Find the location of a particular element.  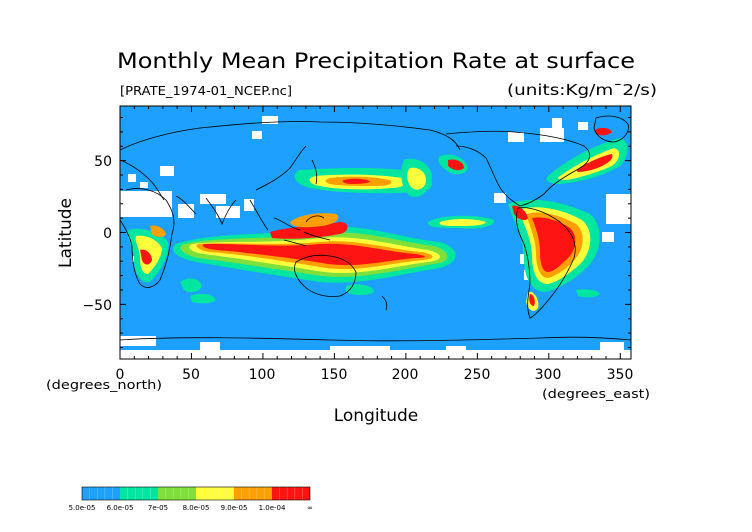

x-tick-label: 250 is located at coordinates (477, 375).